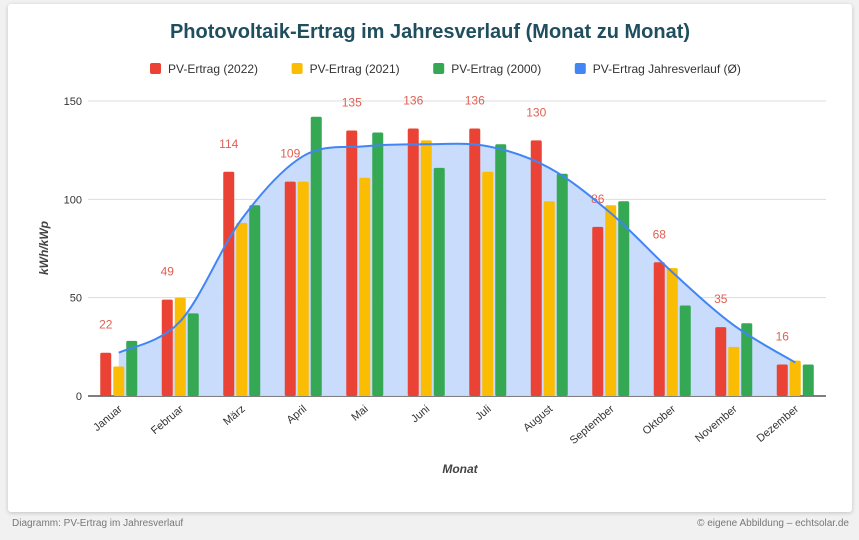 Image resolution: width=859 pixels, height=540 pixels. Describe the element at coordinates (290, 154) in the screenshot. I see `data-label: 109` at that location.